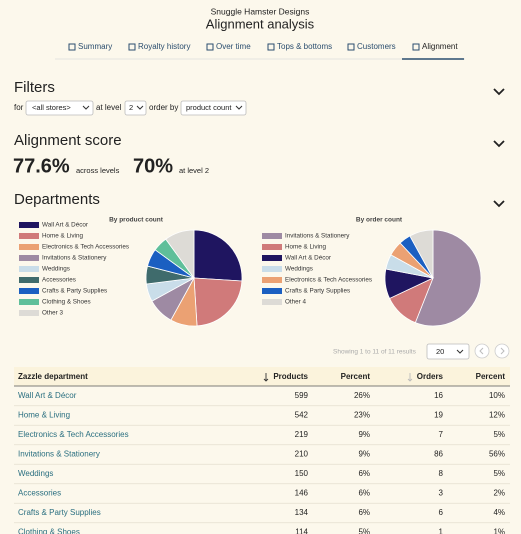  Describe the element at coordinates (440, 351) in the screenshot. I see `page-size: 20` at that location.